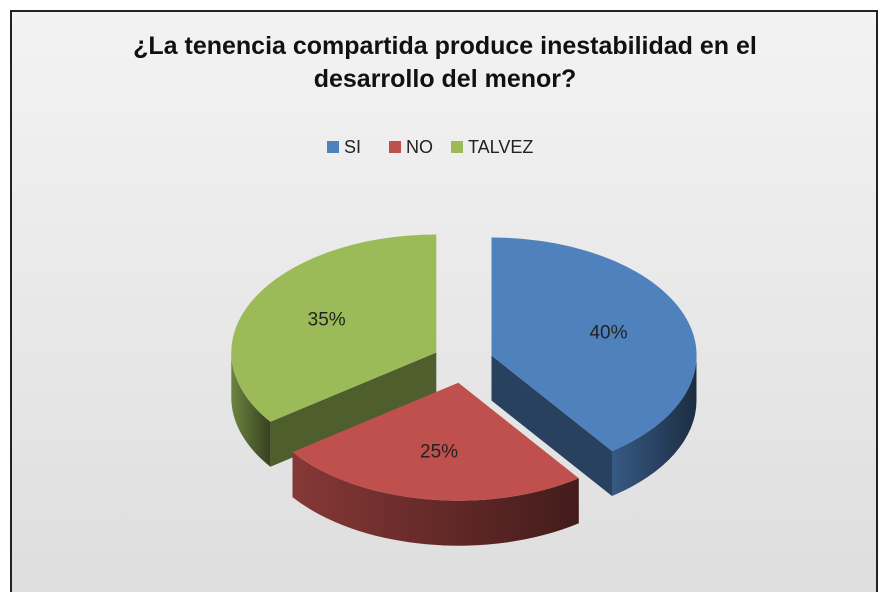 The image size is (884, 592). What do you see at coordinates (608, 333) in the screenshot?
I see `data-label: 40%` at bounding box center [608, 333].